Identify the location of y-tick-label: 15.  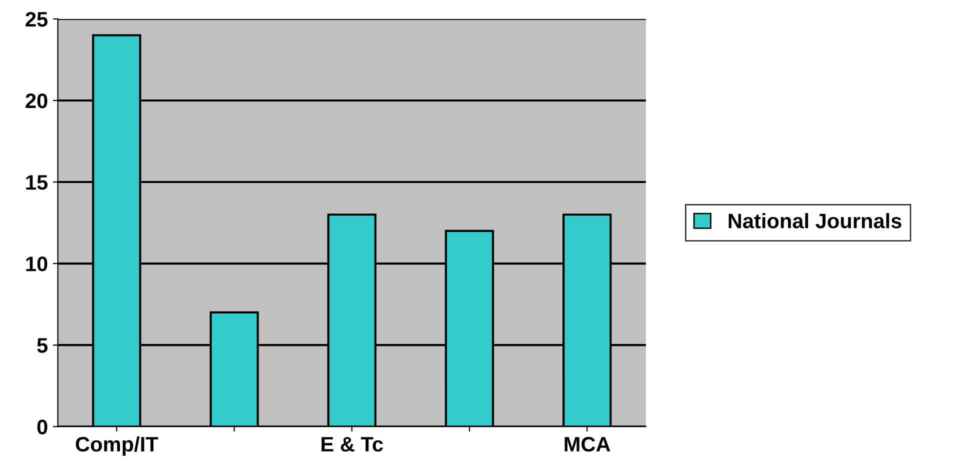
(37, 182).